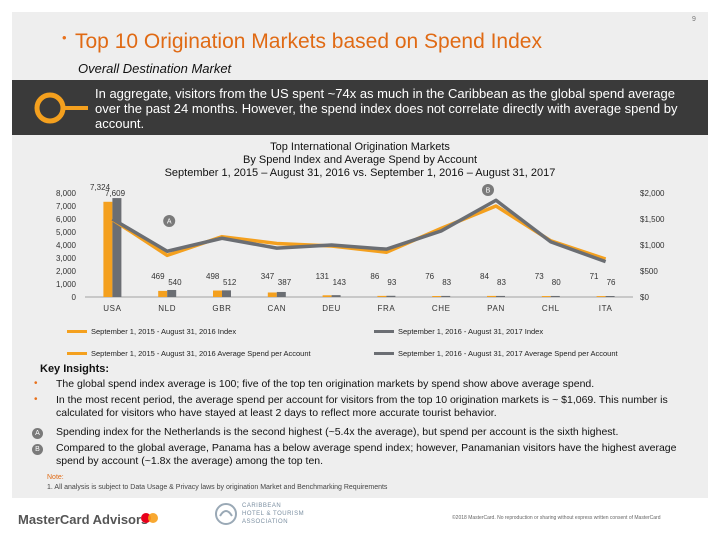  I want to click on page-subtitle: Overall Destination Market, so click(155, 68).